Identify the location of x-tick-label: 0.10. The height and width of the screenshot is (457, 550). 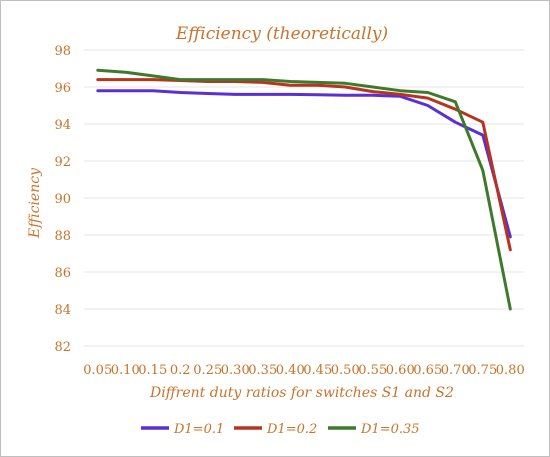
(125, 370).